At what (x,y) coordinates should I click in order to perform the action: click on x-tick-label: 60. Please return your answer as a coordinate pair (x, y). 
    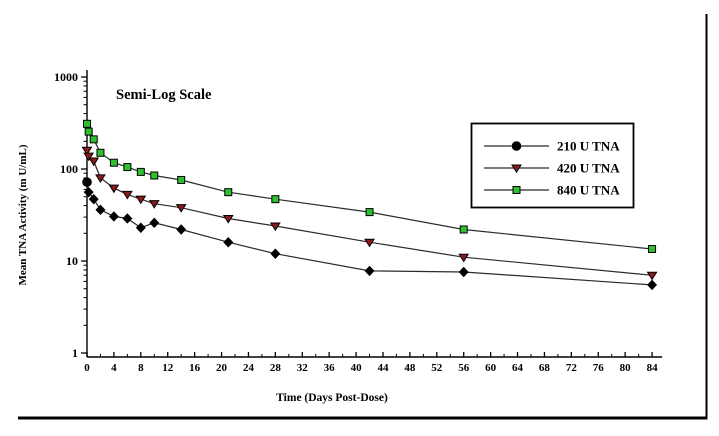
    Looking at the image, I should click on (491, 368).